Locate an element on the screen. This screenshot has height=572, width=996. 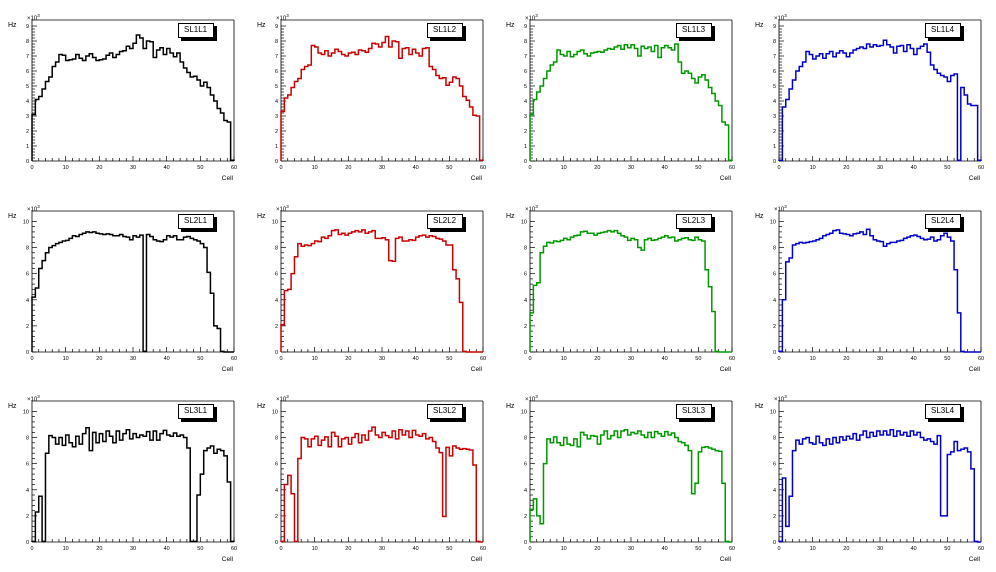
legend-box: SL1L3 is located at coordinates (694, 30).